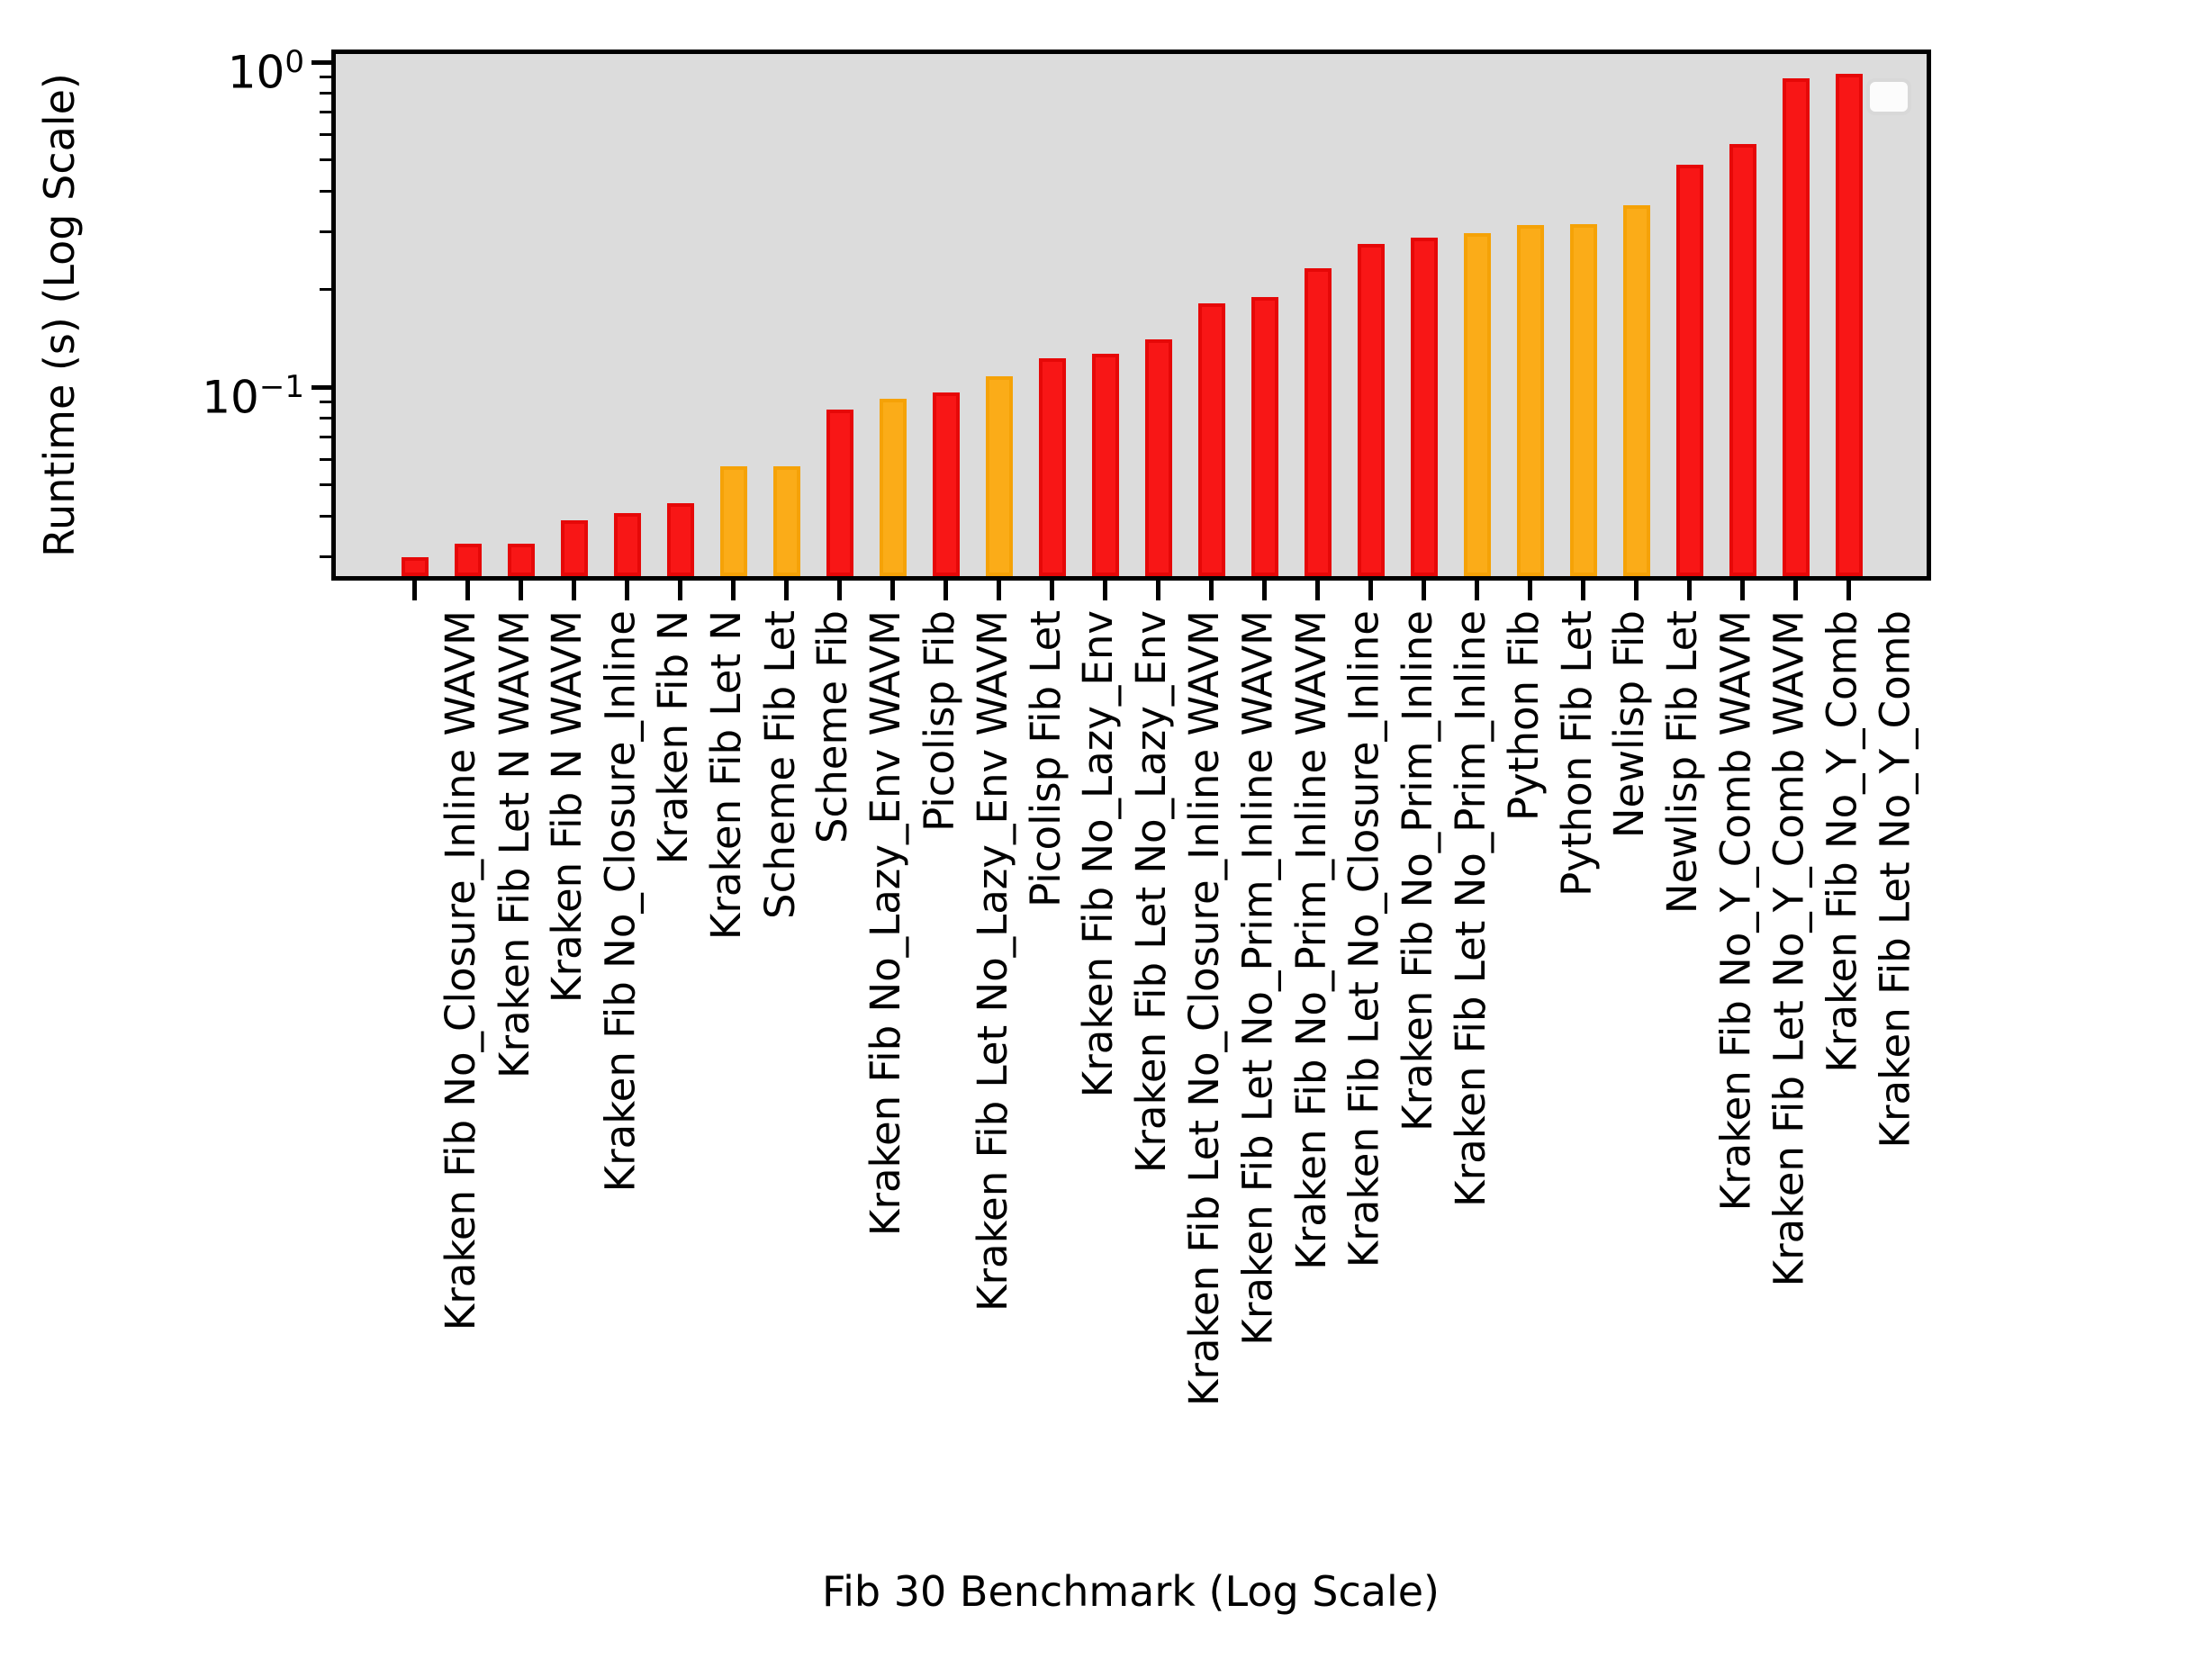 The width and height of the screenshot is (2212, 1659). Describe the element at coordinates (832, 727) in the screenshot. I see `x-tick-label-text: Scheme Fib` at that location.